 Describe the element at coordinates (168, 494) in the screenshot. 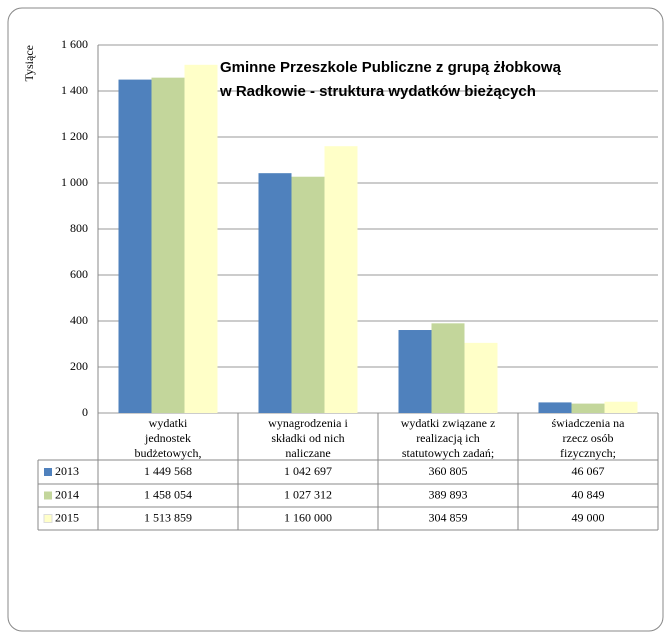

I see `table-value: 1 458 054` at that location.